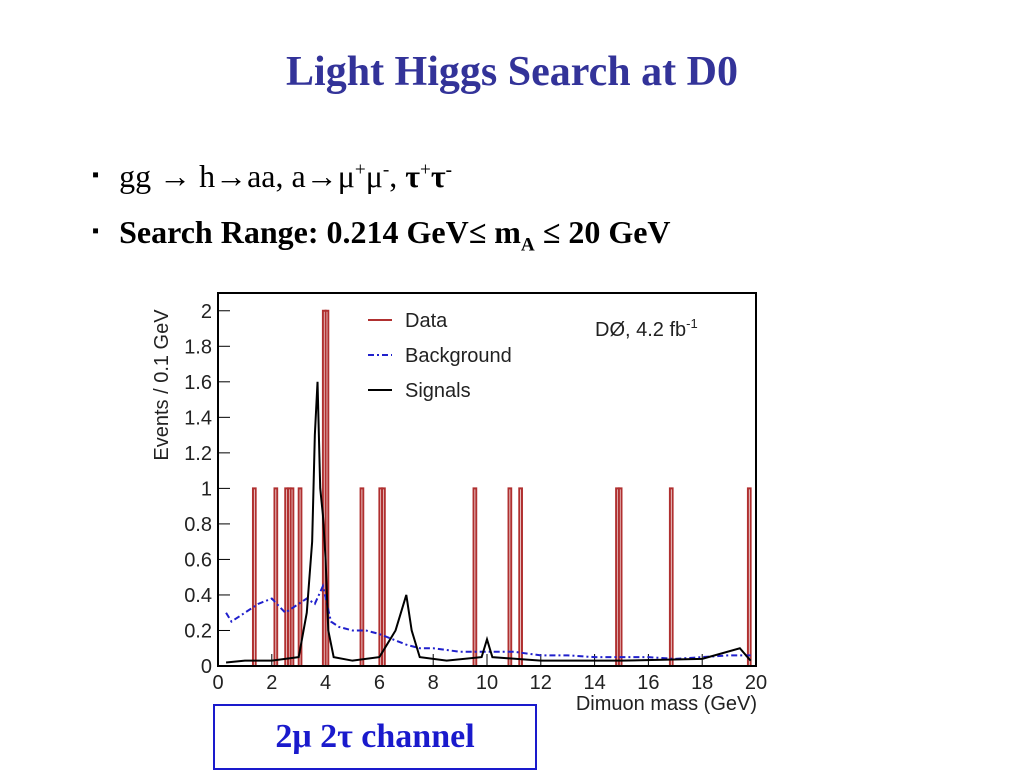 Image resolution: width=1024 pixels, height=770 pixels. Describe the element at coordinates (325, 683) in the screenshot. I see `x-tick-label: 4` at that location.